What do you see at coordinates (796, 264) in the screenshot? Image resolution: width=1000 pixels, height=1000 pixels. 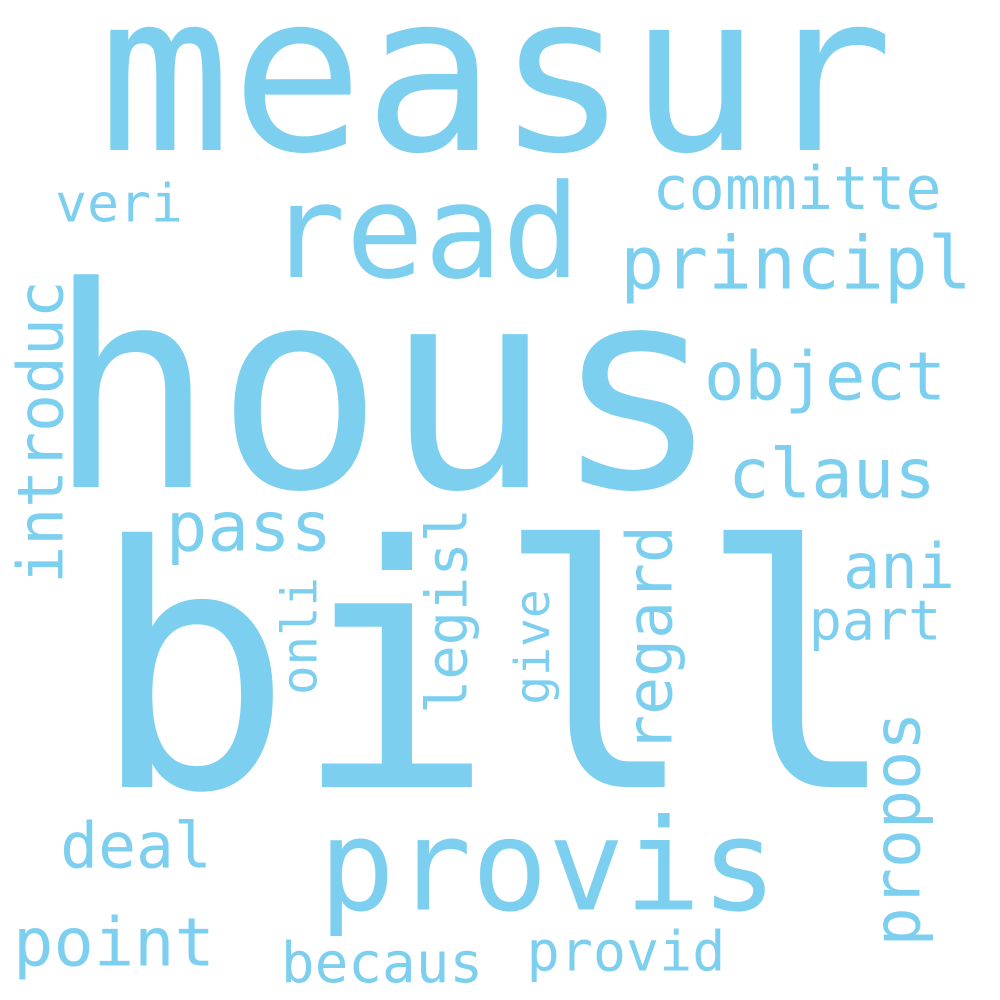 I see `word-principl: principl` at bounding box center [796, 264].